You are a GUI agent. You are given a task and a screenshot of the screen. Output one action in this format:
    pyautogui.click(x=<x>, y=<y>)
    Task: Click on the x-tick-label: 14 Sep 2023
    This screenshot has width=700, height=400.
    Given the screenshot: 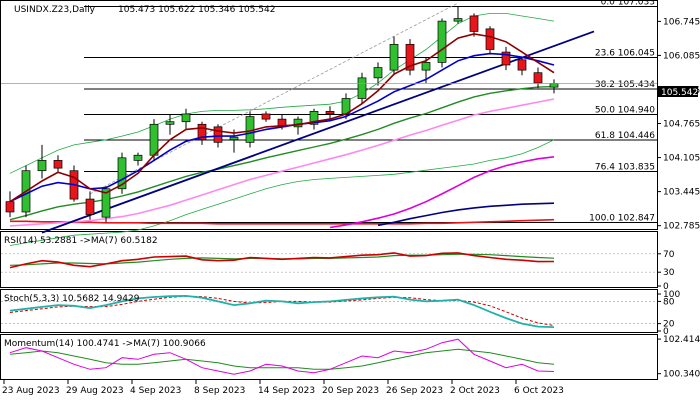 What is the action you would take?
    pyautogui.click(x=286, y=391)
    